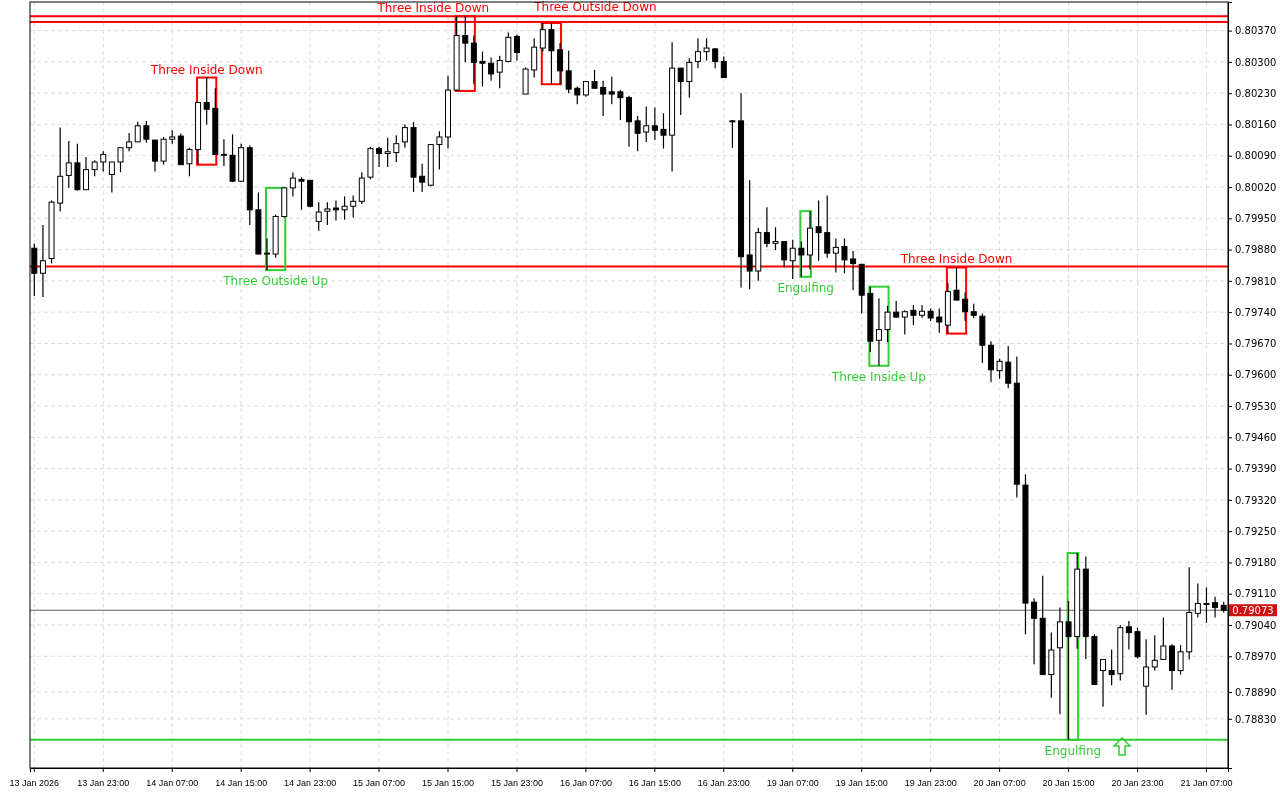 Image resolution: width=1280 pixels, height=800 pixels. What do you see at coordinates (1256, 312) in the screenshot?
I see `y-tick-label: 0.79740` at bounding box center [1256, 312].